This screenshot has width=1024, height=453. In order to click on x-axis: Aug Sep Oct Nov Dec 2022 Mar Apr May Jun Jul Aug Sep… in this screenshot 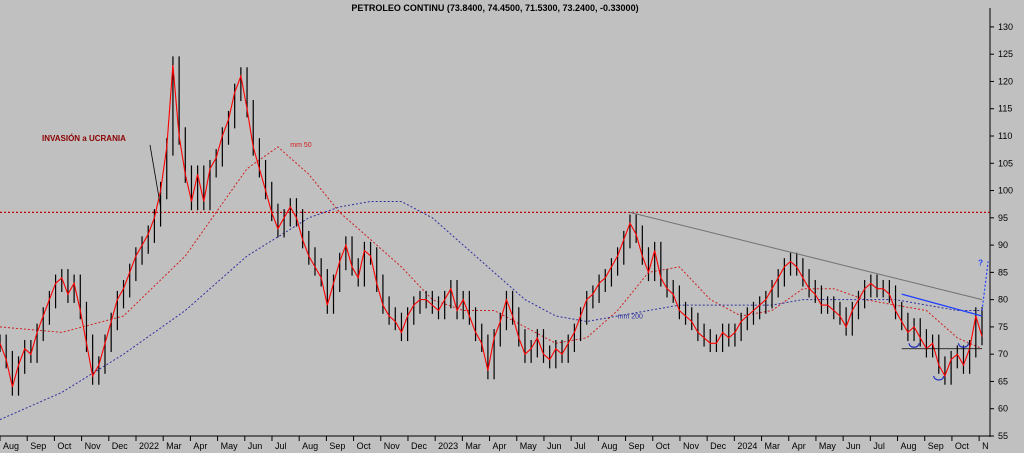, I will do `click(494, 443)`.